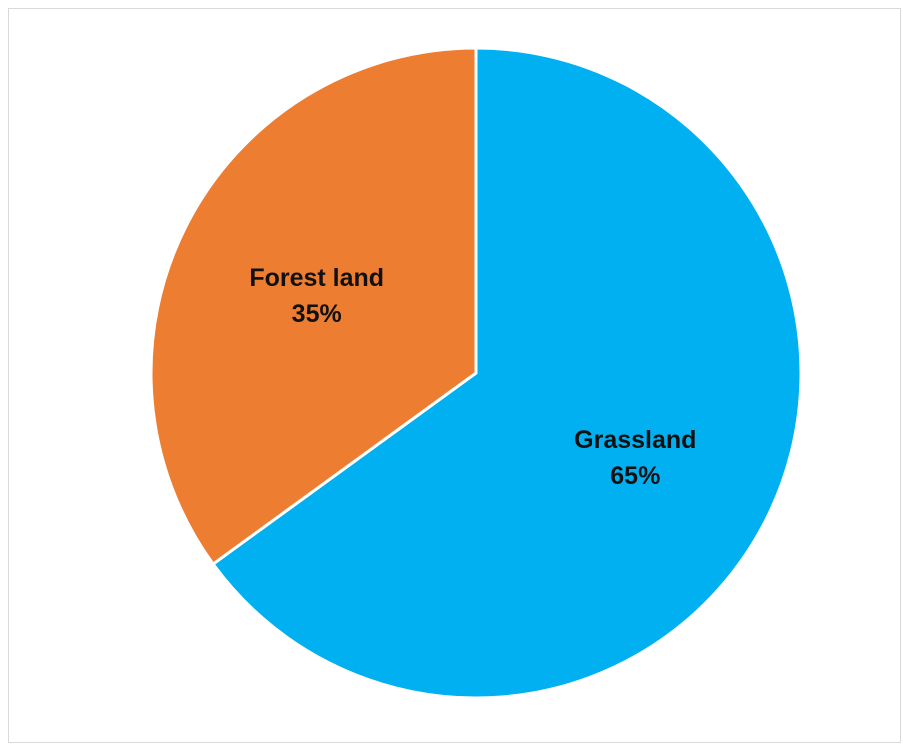 Image resolution: width=903 pixels, height=745 pixels. What do you see at coordinates (316, 278) in the screenshot?
I see `slice-label-forest-land: Forest land` at bounding box center [316, 278].